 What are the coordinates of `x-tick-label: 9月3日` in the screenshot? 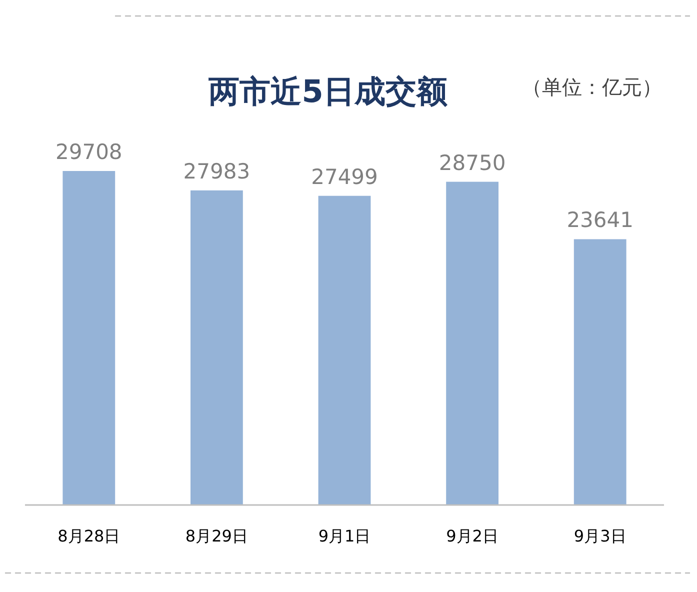 It's located at (600, 536).